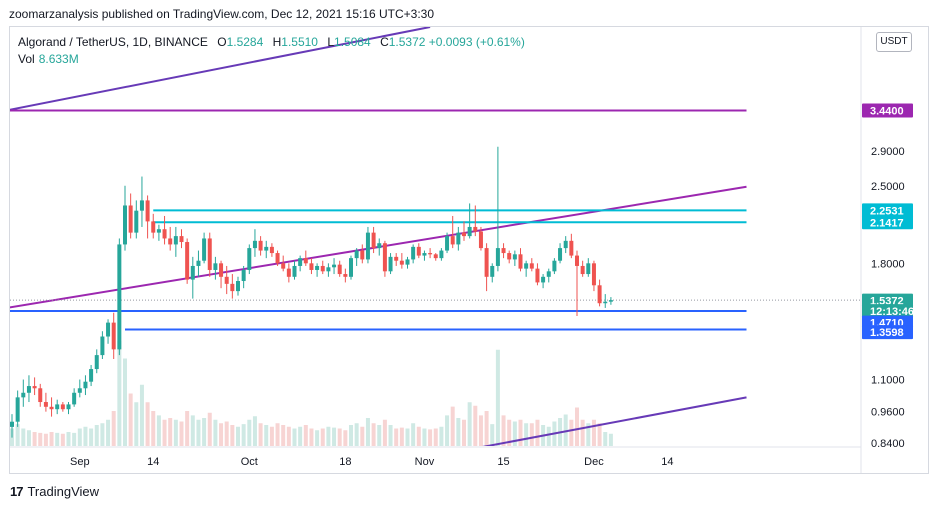 The height and width of the screenshot is (509, 938). I want to click on close-value: 1.5372, so click(407, 42).